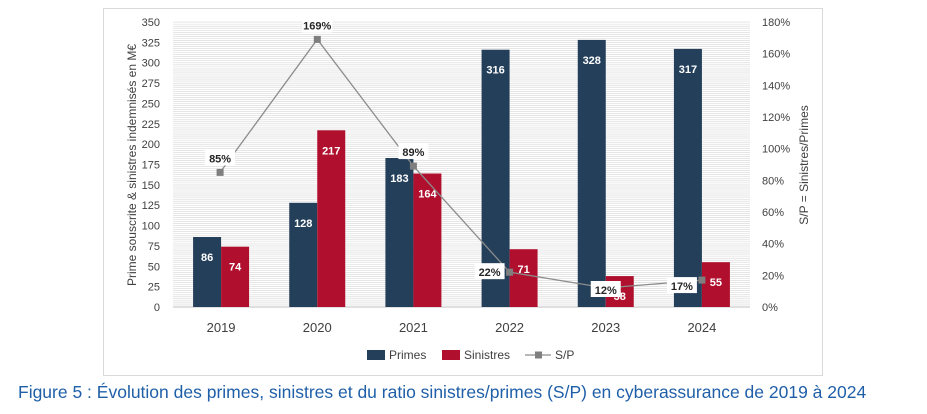  What do you see at coordinates (538, 355) in the screenshot?
I see `legend-swatch-sp-marker` at bounding box center [538, 355].